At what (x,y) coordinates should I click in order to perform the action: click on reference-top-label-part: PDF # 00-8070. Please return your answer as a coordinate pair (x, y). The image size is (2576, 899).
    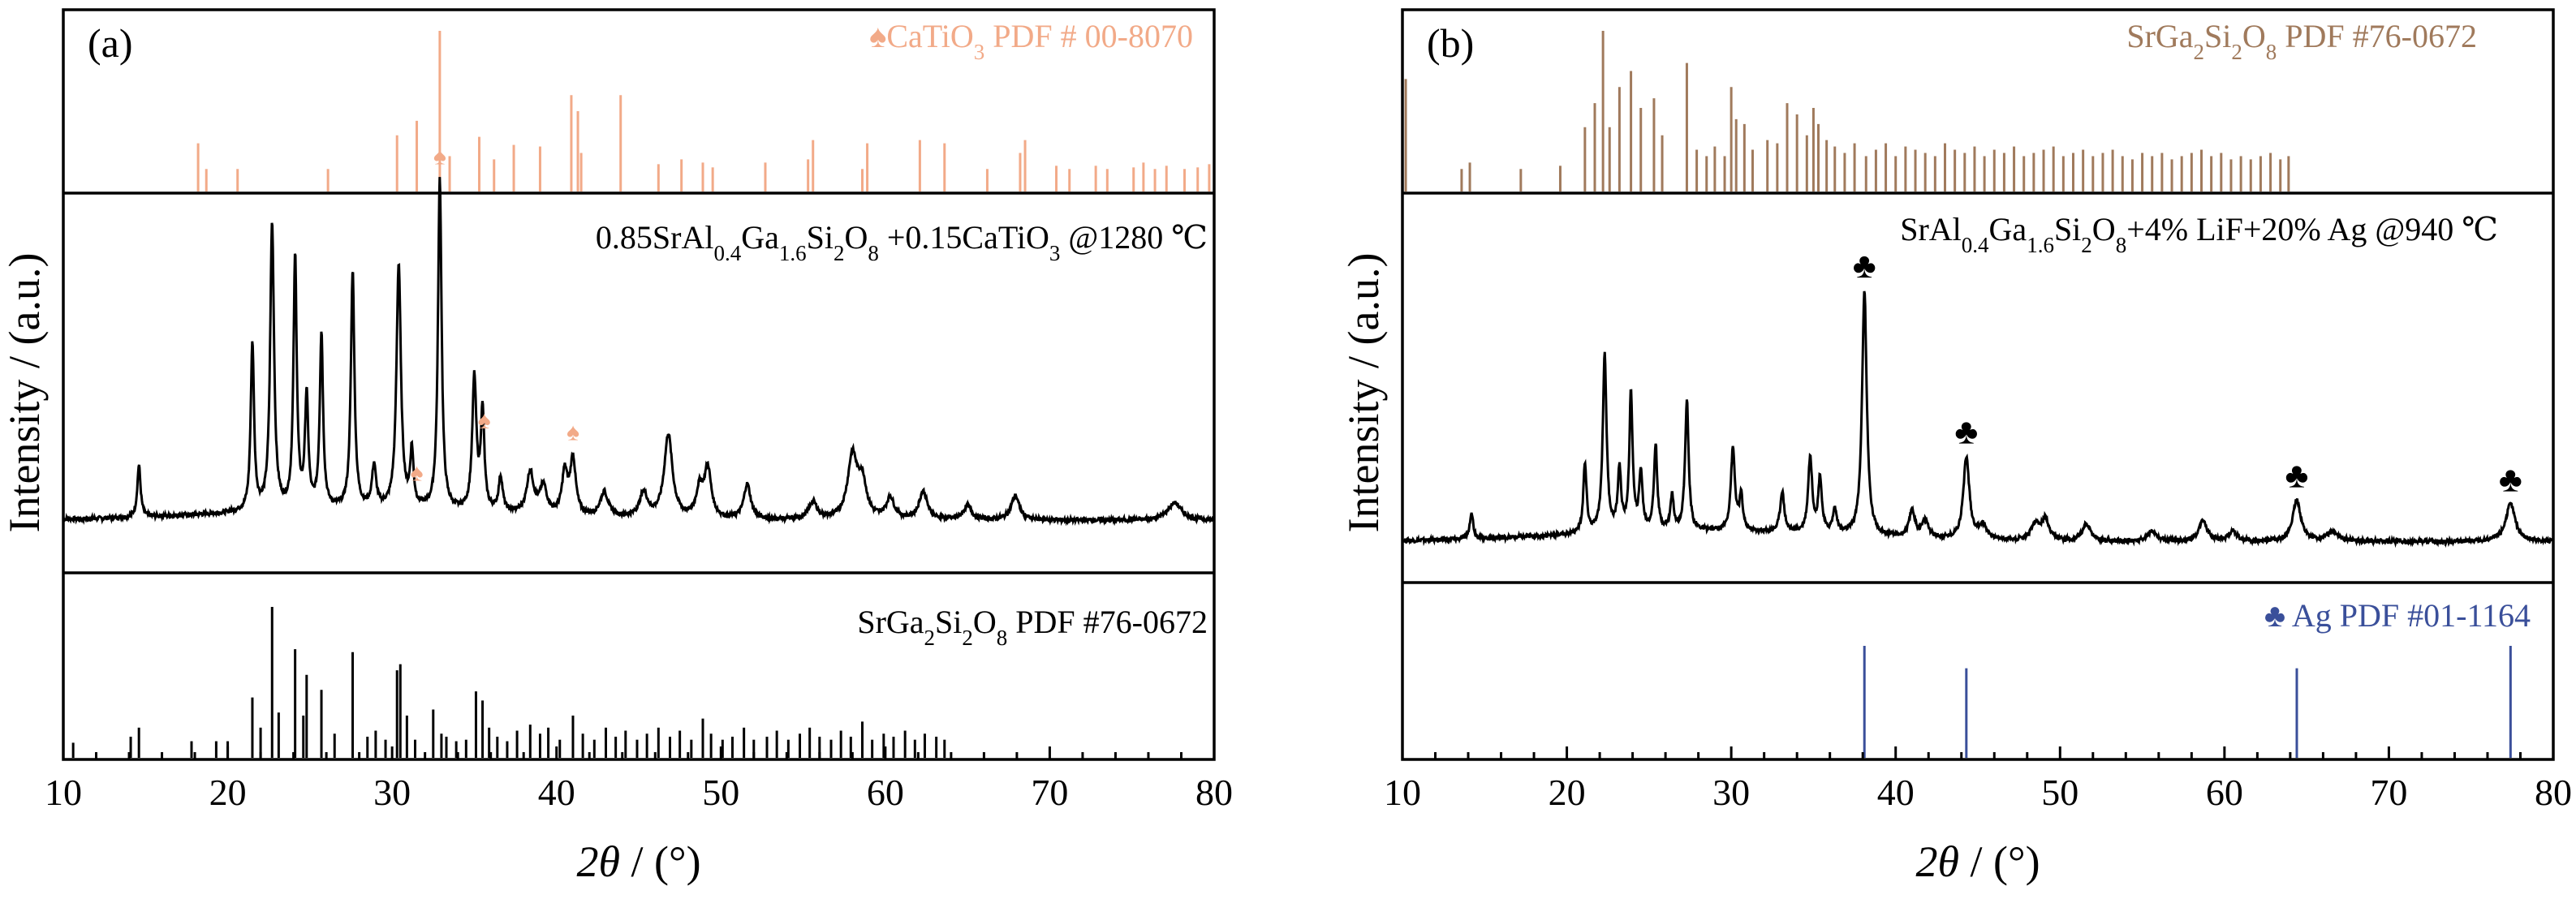
    Looking at the image, I should click on (1088, 36).